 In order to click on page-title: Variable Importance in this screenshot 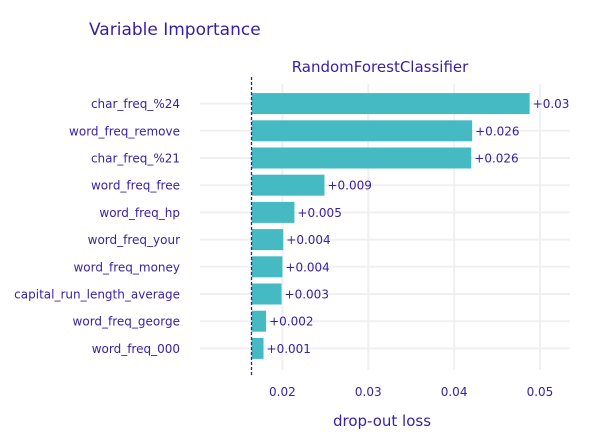, I will do `click(175, 30)`.